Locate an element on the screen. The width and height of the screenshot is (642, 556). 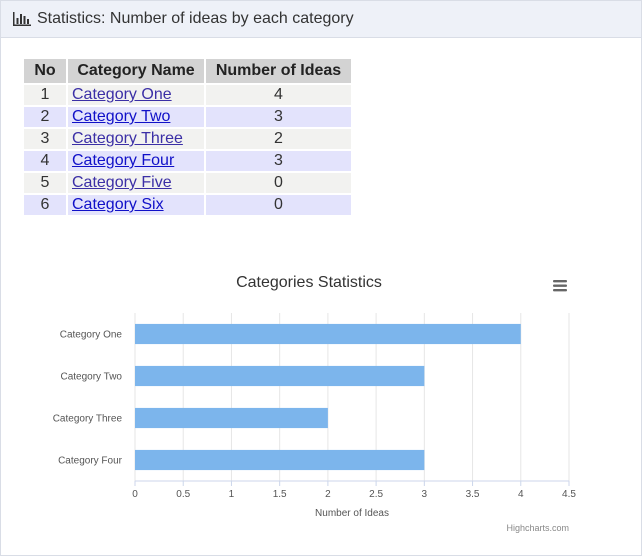
category-label: Category Two is located at coordinates (91, 377).